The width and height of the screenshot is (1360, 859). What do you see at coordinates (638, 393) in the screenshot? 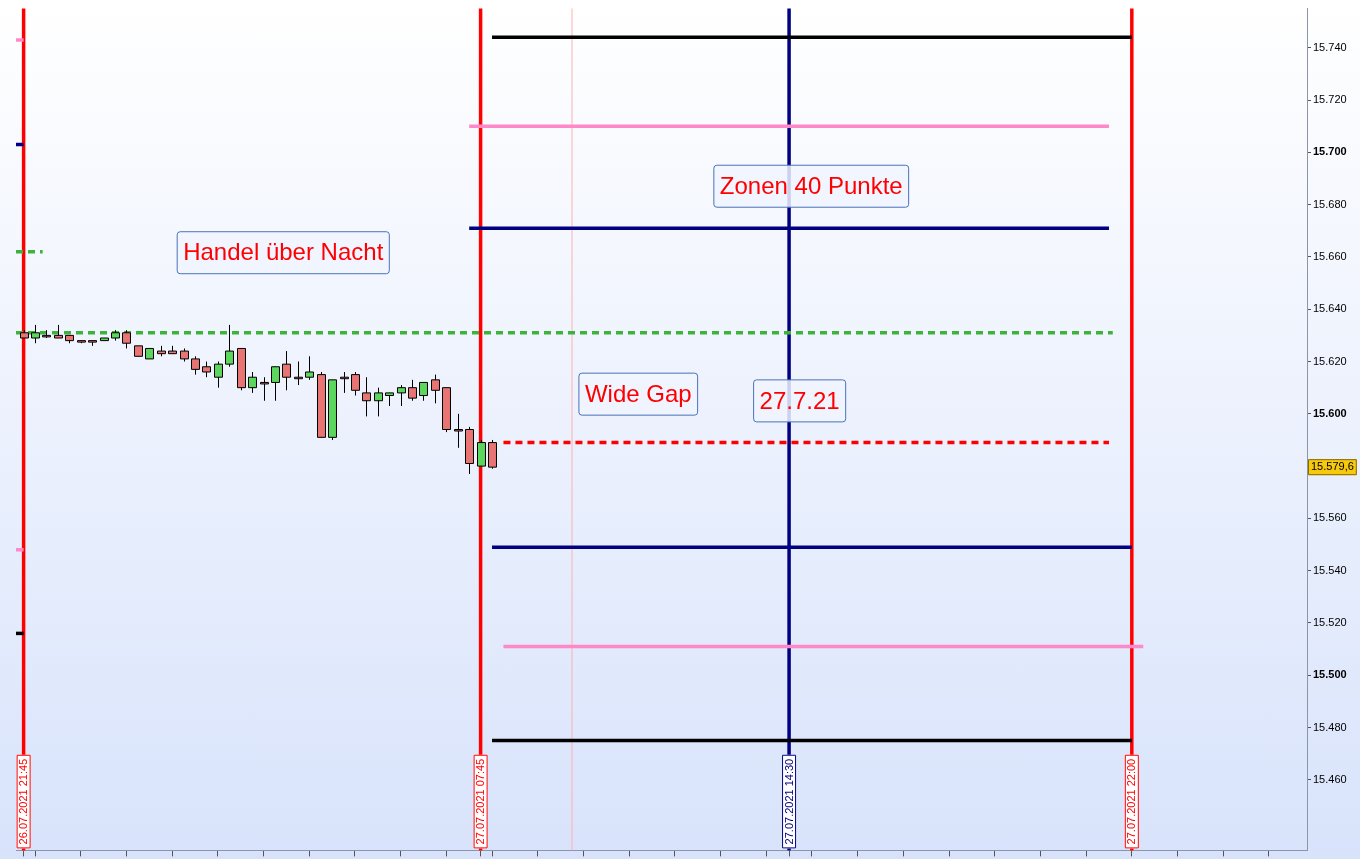
I see `annotation: Wide Gap` at bounding box center [638, 393].